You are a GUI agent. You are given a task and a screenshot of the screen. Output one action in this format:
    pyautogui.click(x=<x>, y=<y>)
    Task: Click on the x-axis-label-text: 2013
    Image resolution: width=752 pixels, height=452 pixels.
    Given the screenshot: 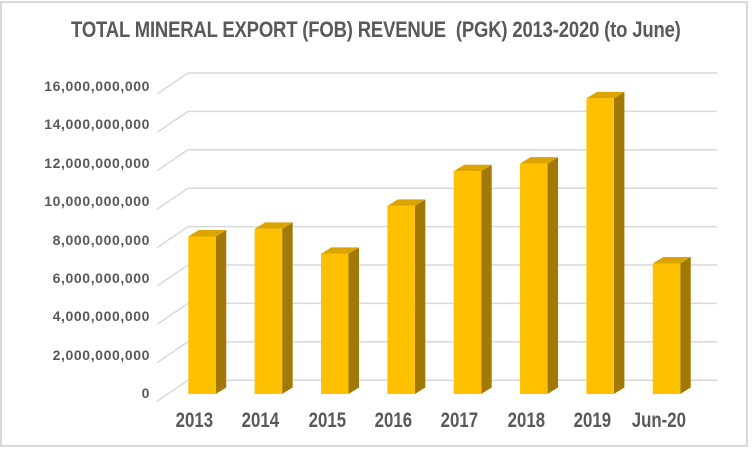 What is the action you would take?
    pyautogui.click(x=194, y=420)
    